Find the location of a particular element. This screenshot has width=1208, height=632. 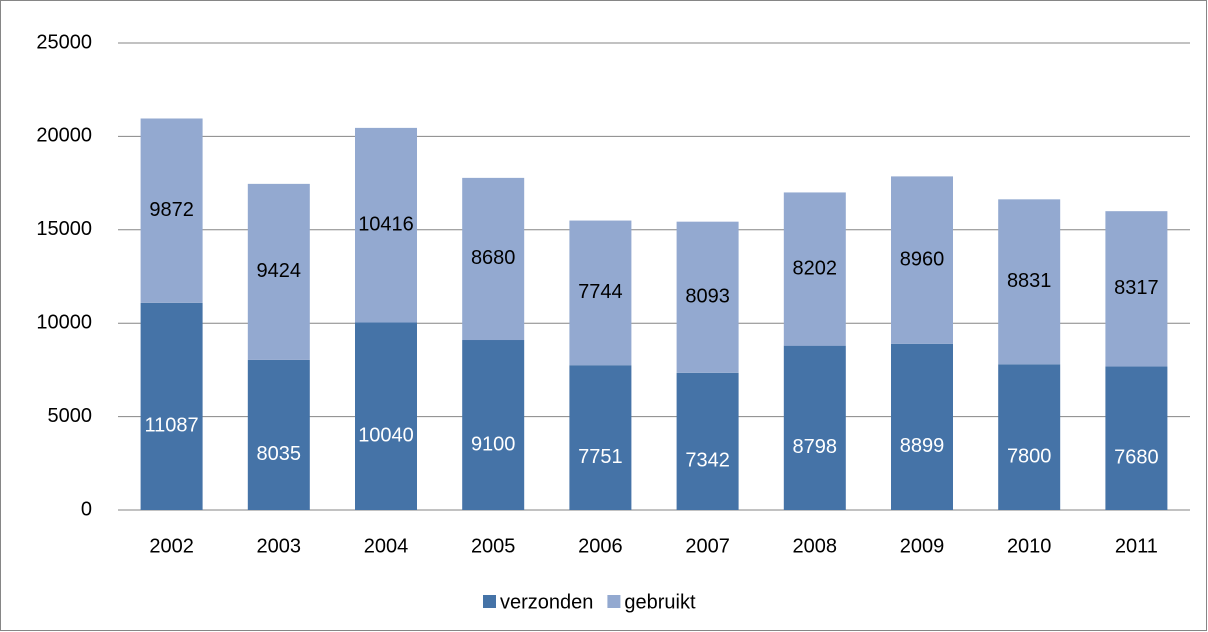

x-tick-label: 2008 is located at coordinates (815, 546).